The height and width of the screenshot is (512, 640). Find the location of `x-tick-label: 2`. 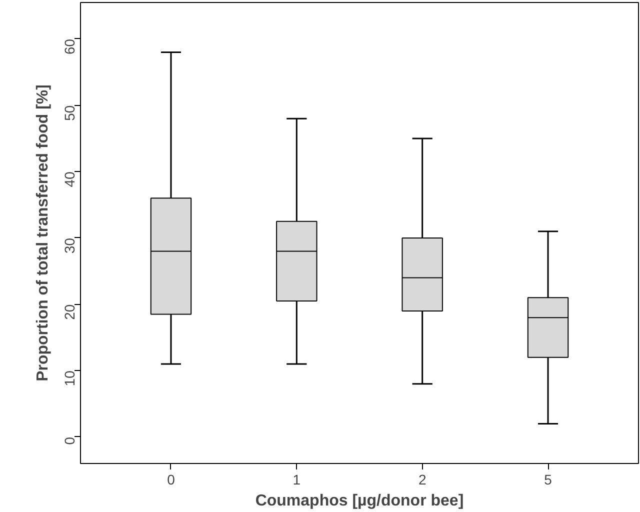

x-tick-label: 2 is located at coordinates (422, 480).